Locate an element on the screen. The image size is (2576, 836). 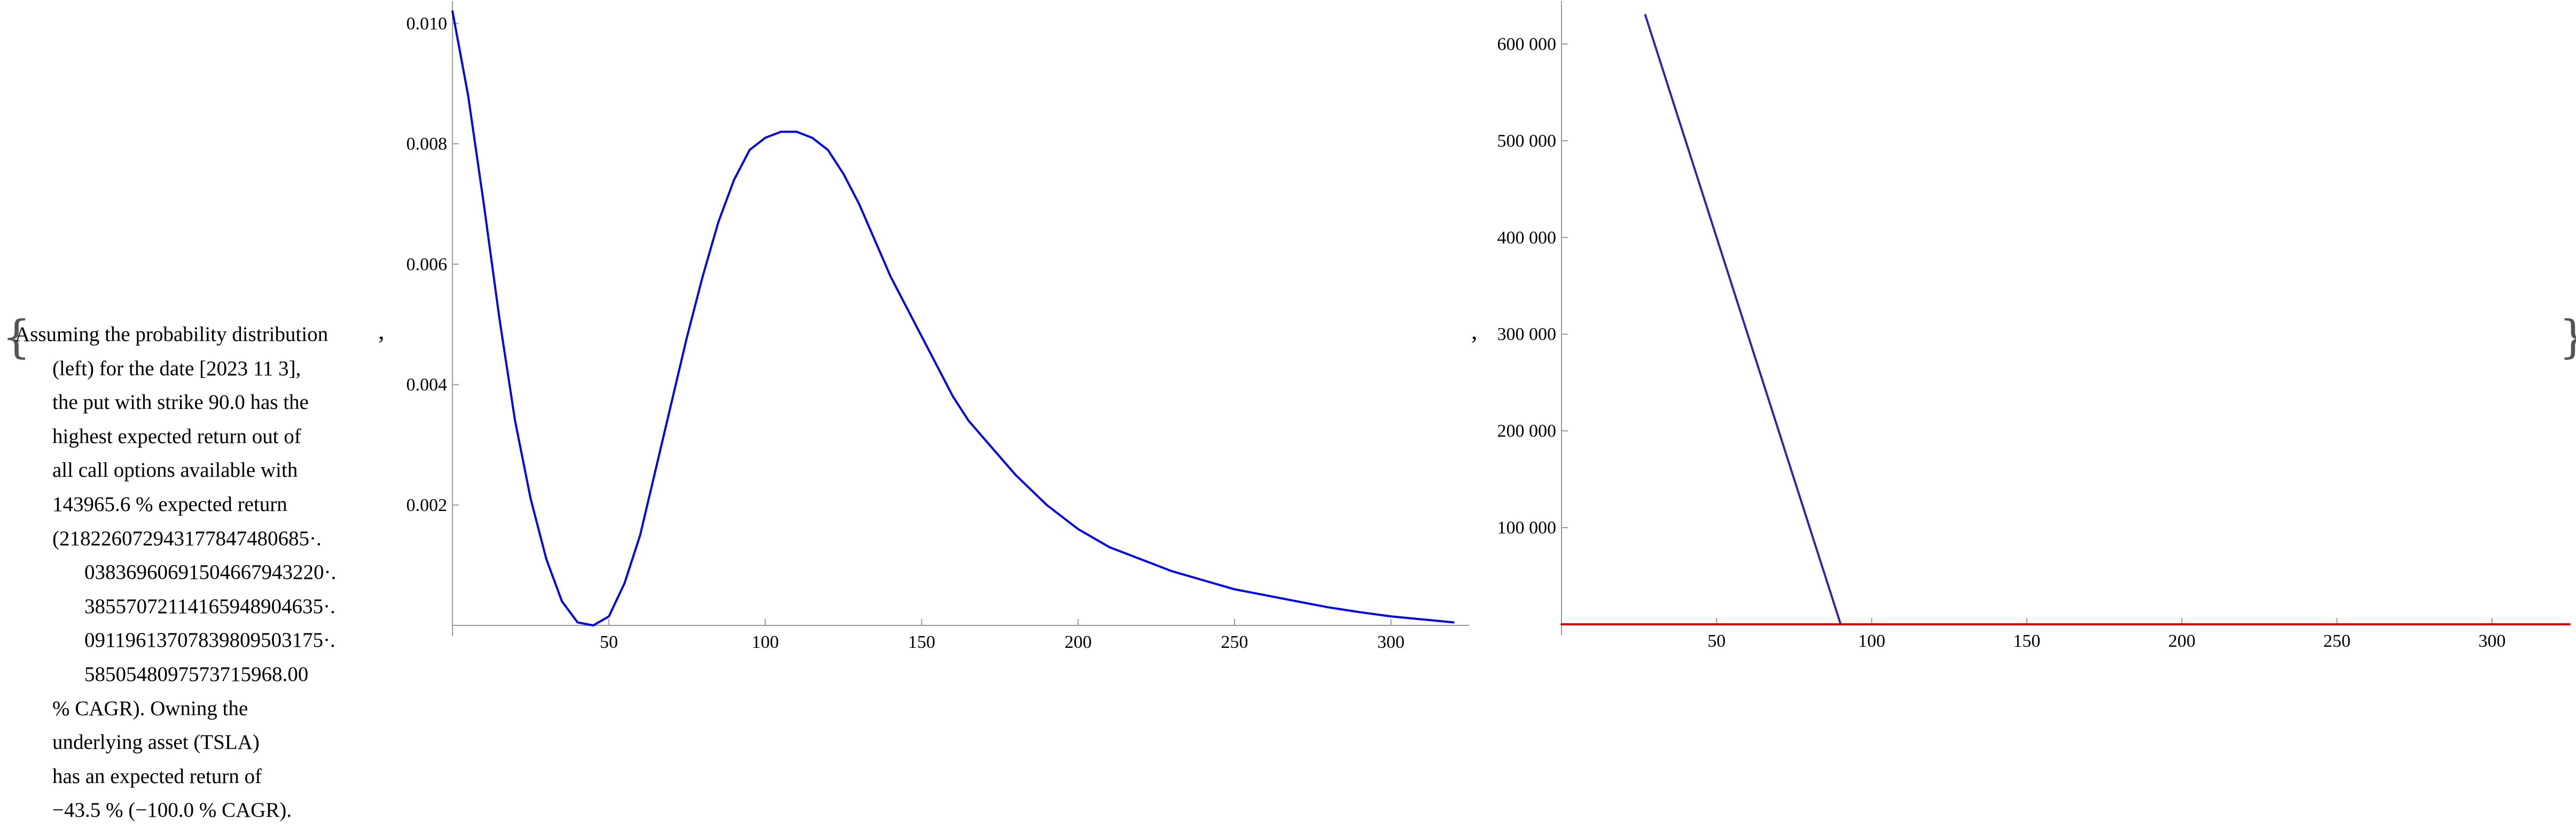
y-tick-label: 500 000 is located at coordinates (1527, 141).